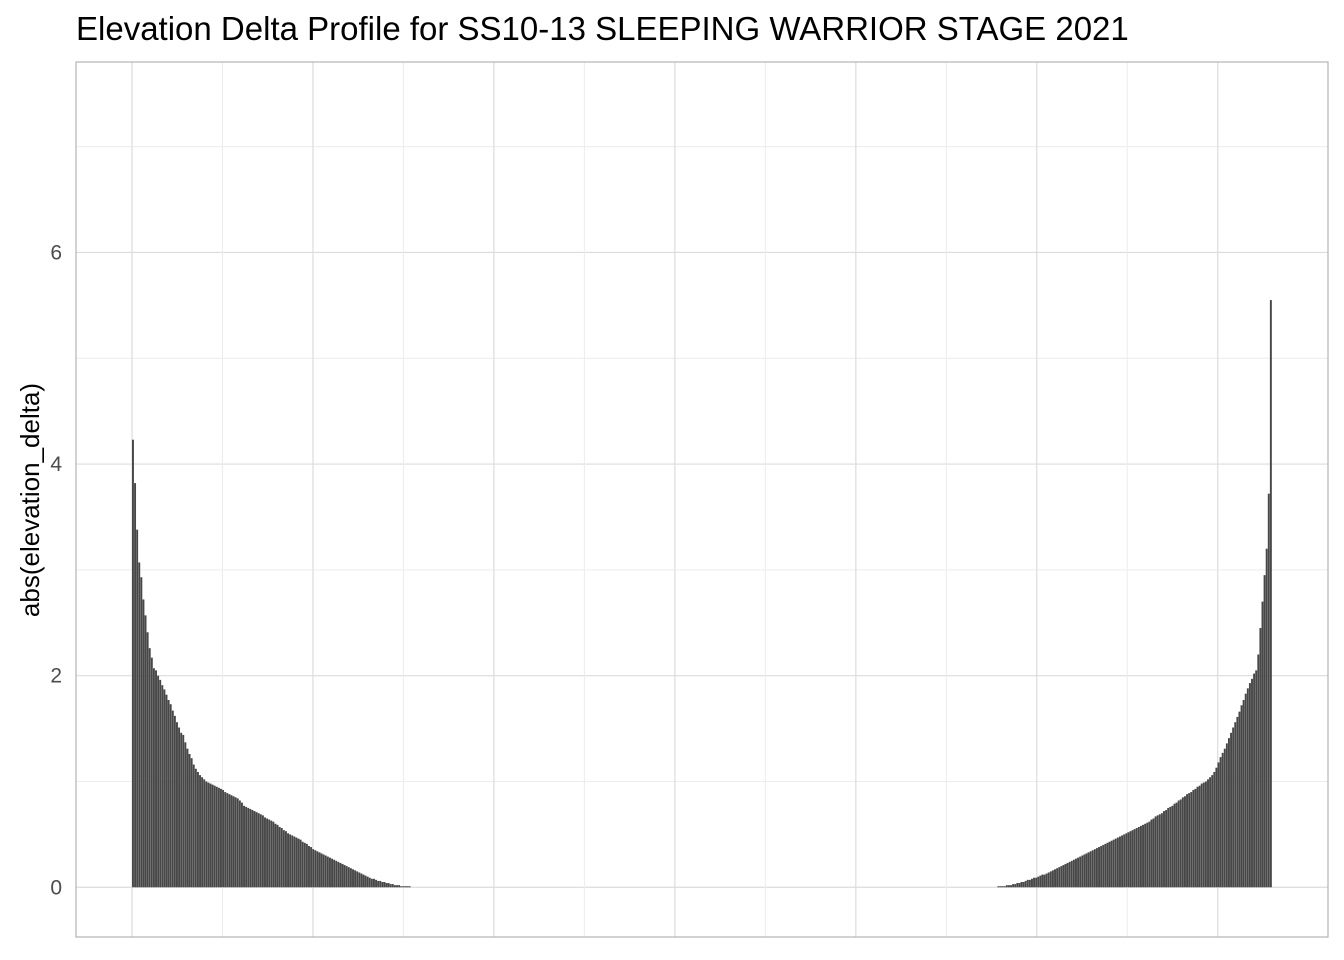 The height and width of the screenshot is (960, 1344). Describe the element at coordinates (56, 676) in the screenshot. I see `y-tick-label: 2` at that location.